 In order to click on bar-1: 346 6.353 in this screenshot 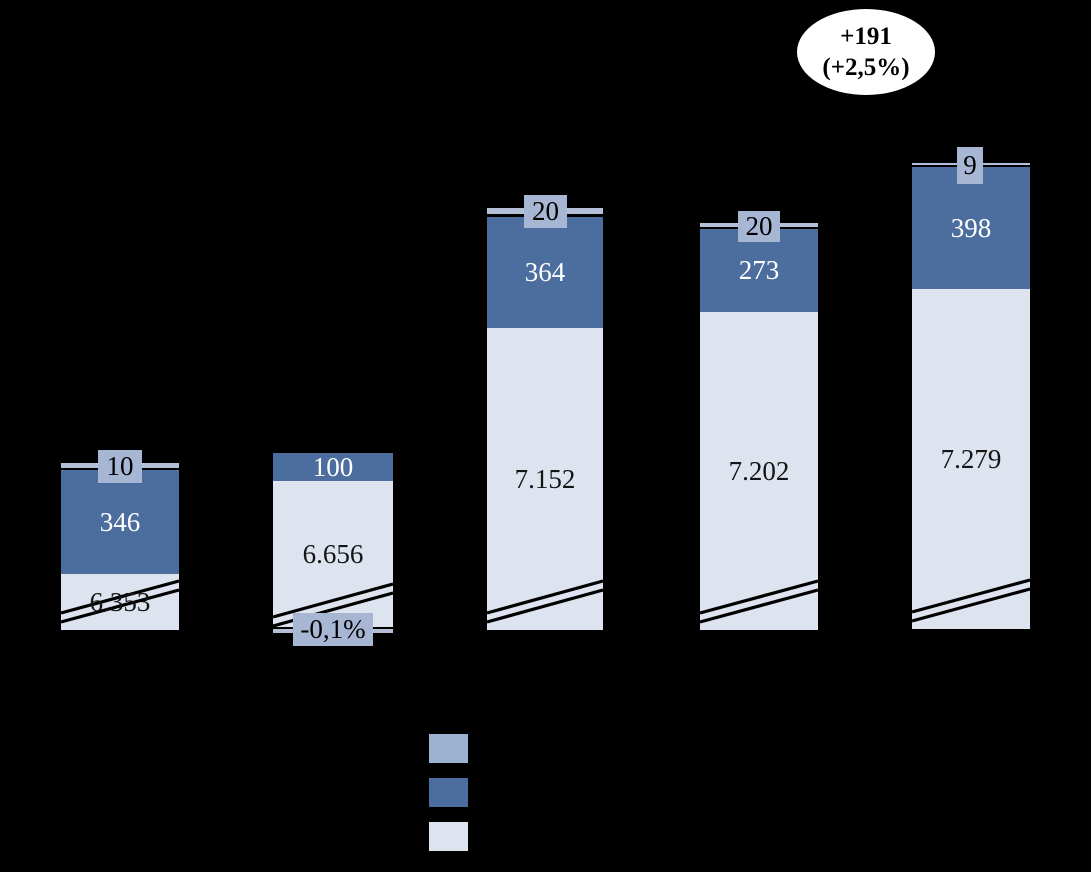, I will do `click(120, 546)`.